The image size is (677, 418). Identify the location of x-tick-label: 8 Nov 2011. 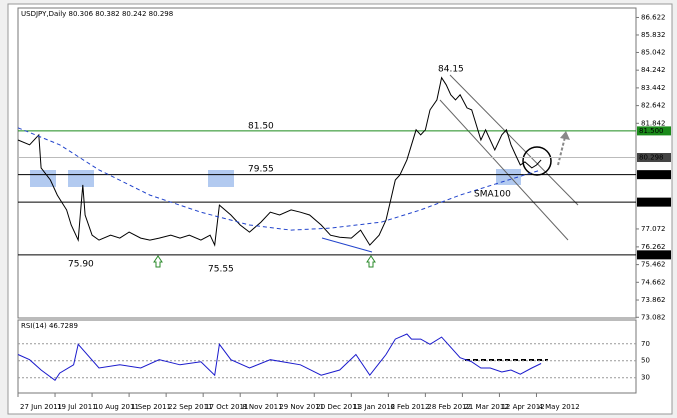
(262, 407).